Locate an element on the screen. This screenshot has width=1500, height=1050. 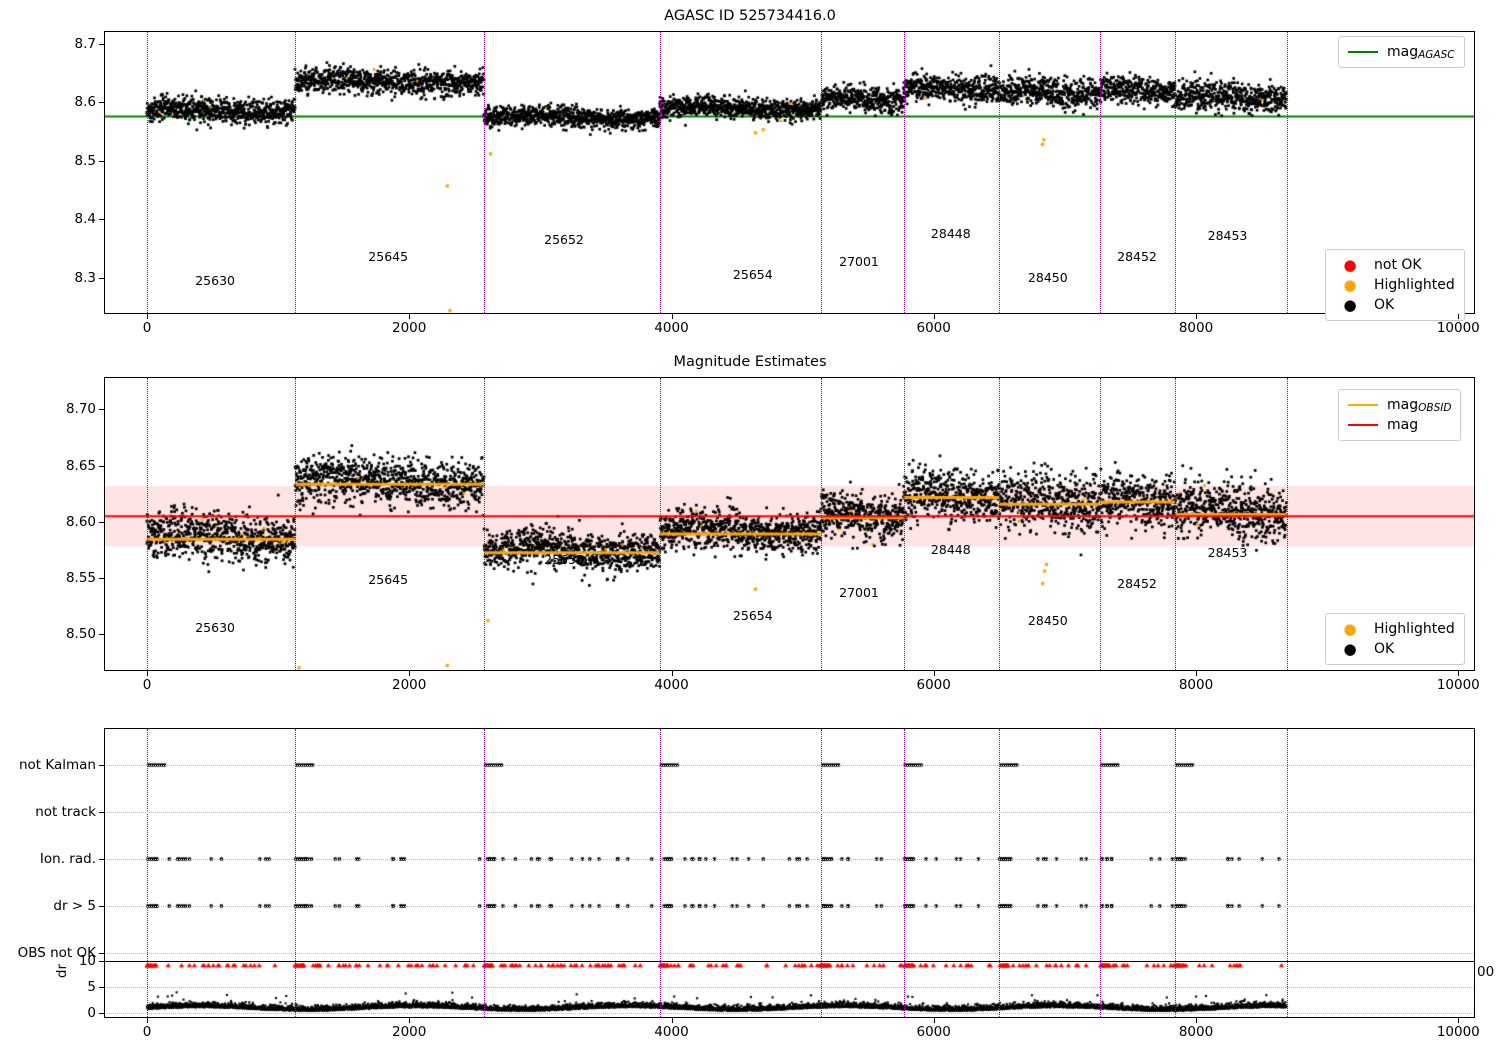
legend-item-ok: ● OK is located at coordinates (1395, 305).